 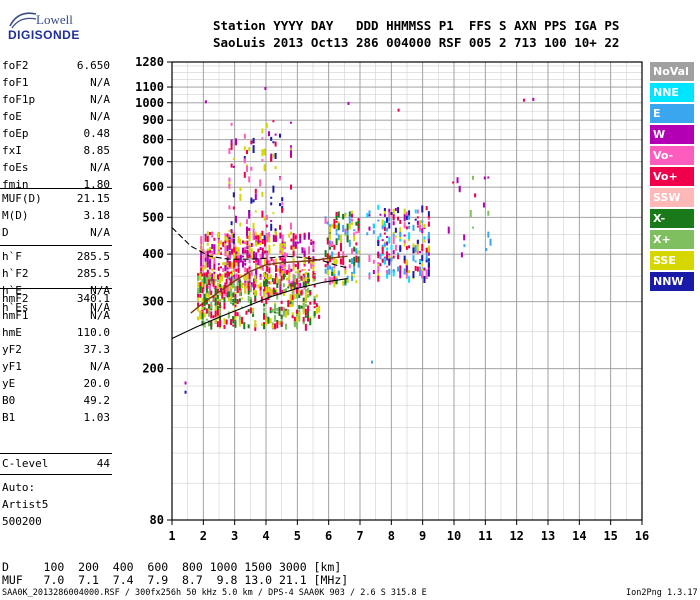 I want to click on param-key: M(D), so click(x=15, y=215).